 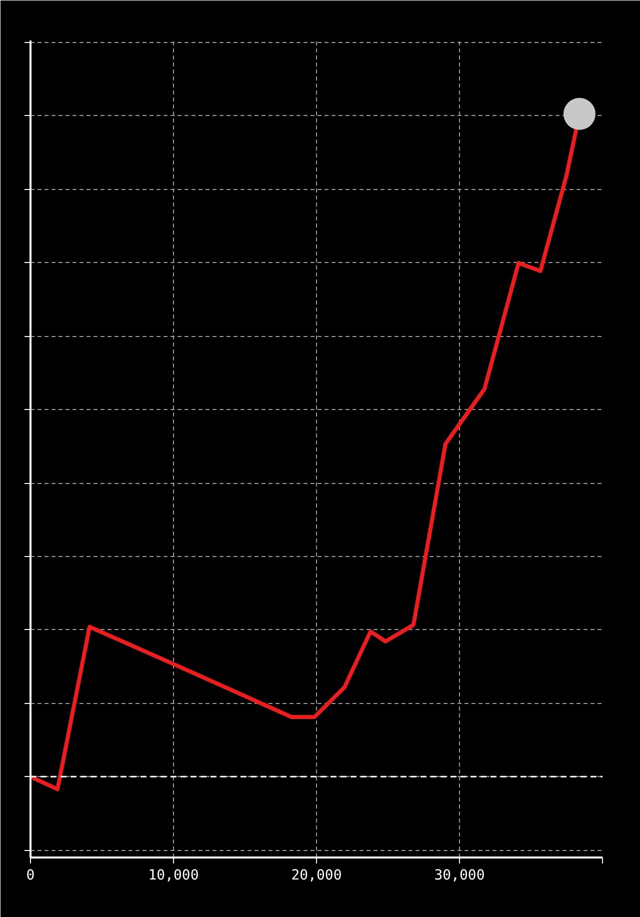 What do you see at coordinates (173, 876) in the screenshot?
I see `x-tick-label: 10,000` at bounding box center [173, 876].